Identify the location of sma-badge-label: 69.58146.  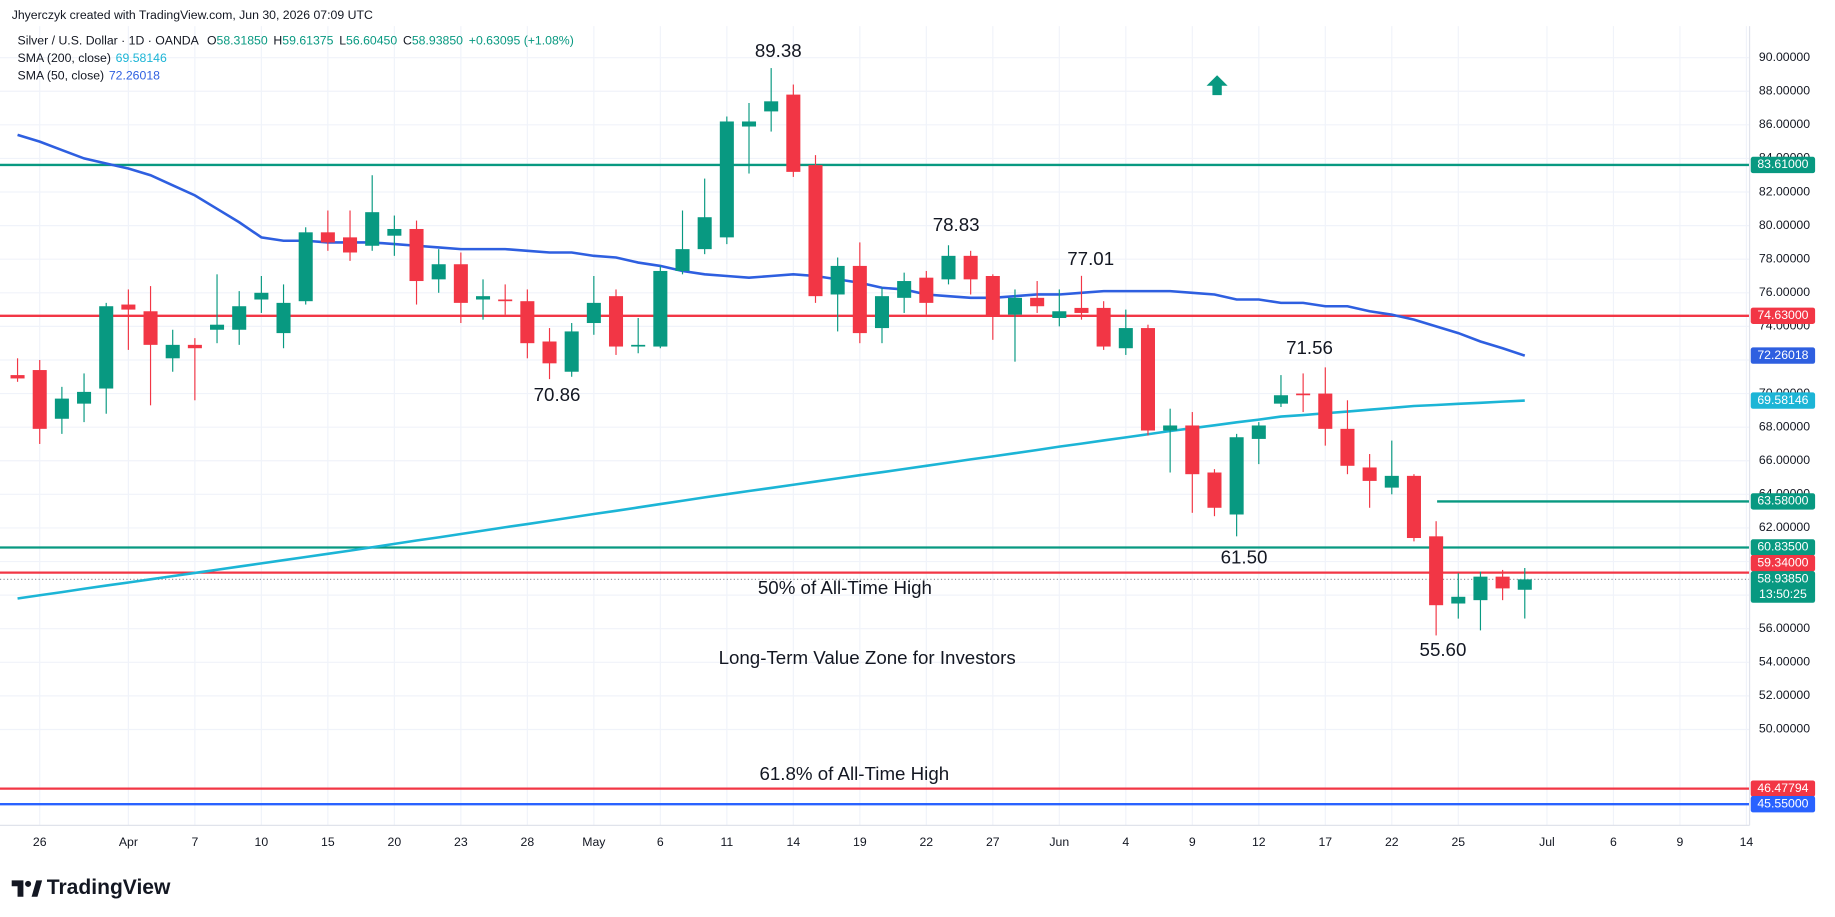
(1782, 400).